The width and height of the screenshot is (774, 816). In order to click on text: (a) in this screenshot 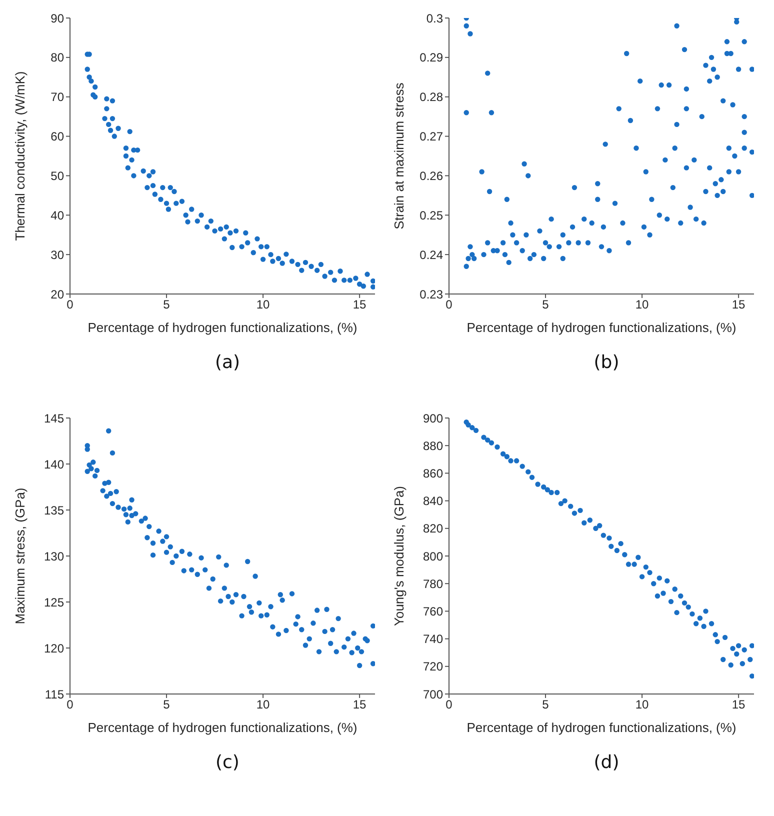, I will do `click(228, 362)`.